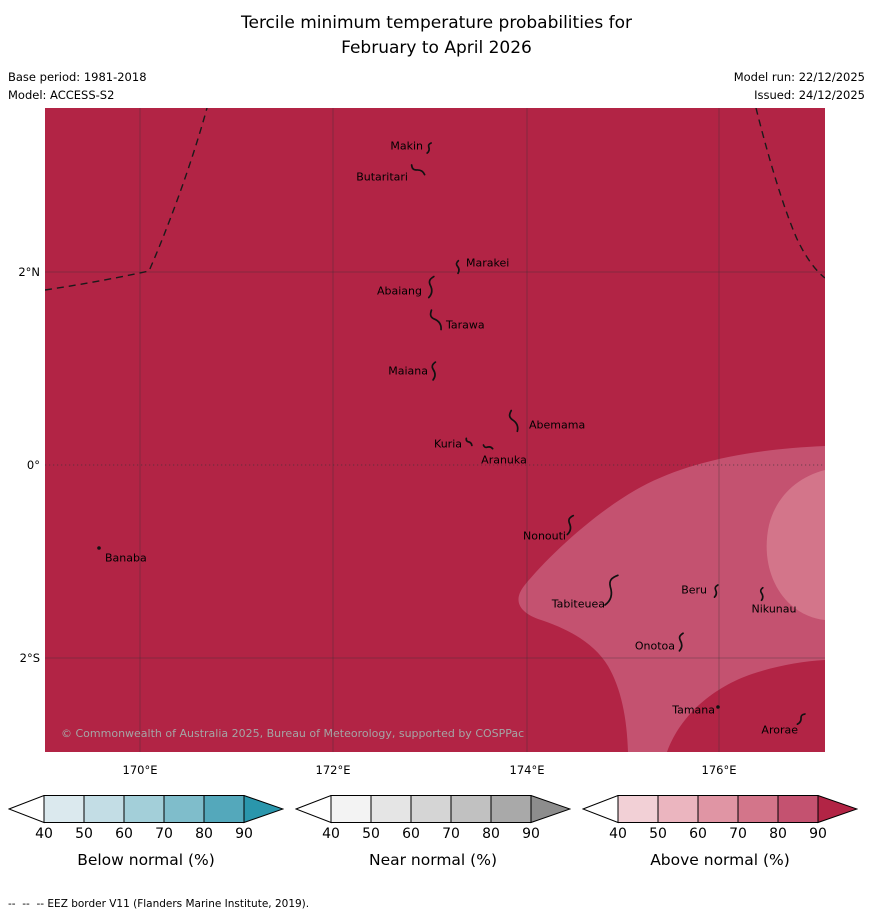  Describe the element at coordinates (61, 95) in the screenshot. I see `model-name-text: Model: ACCESS-S2` at that location.